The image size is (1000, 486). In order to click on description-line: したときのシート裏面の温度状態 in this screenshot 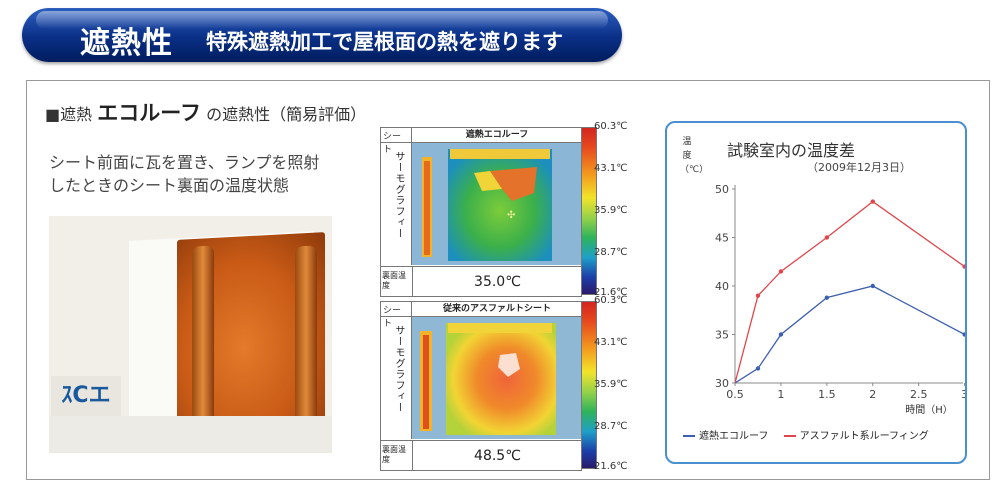, I will do `click(169, 185)`.